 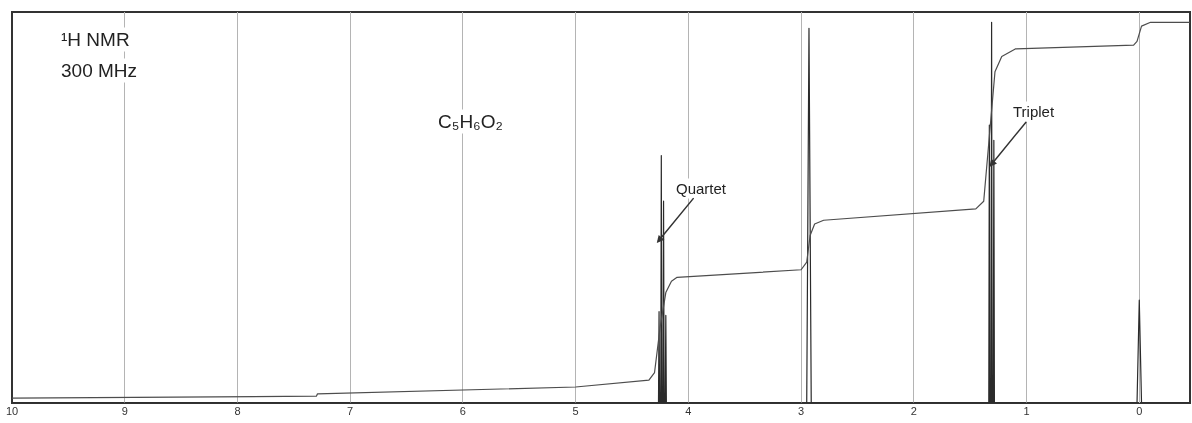 I want to click on x-tick-label: 8, so click(x=237, y=411).